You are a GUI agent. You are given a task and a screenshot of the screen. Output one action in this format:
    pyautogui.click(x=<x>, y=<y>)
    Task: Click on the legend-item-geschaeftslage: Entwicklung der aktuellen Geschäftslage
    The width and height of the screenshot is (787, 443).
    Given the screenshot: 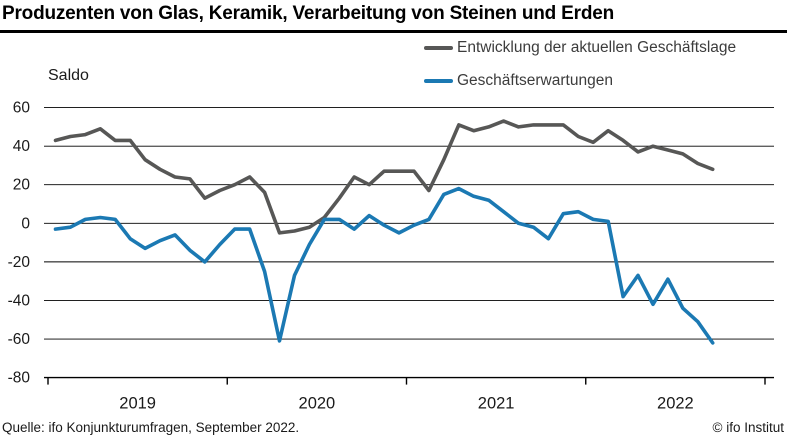 What is the action you would take?
    pyautogui.click(x=580, y=48)
    